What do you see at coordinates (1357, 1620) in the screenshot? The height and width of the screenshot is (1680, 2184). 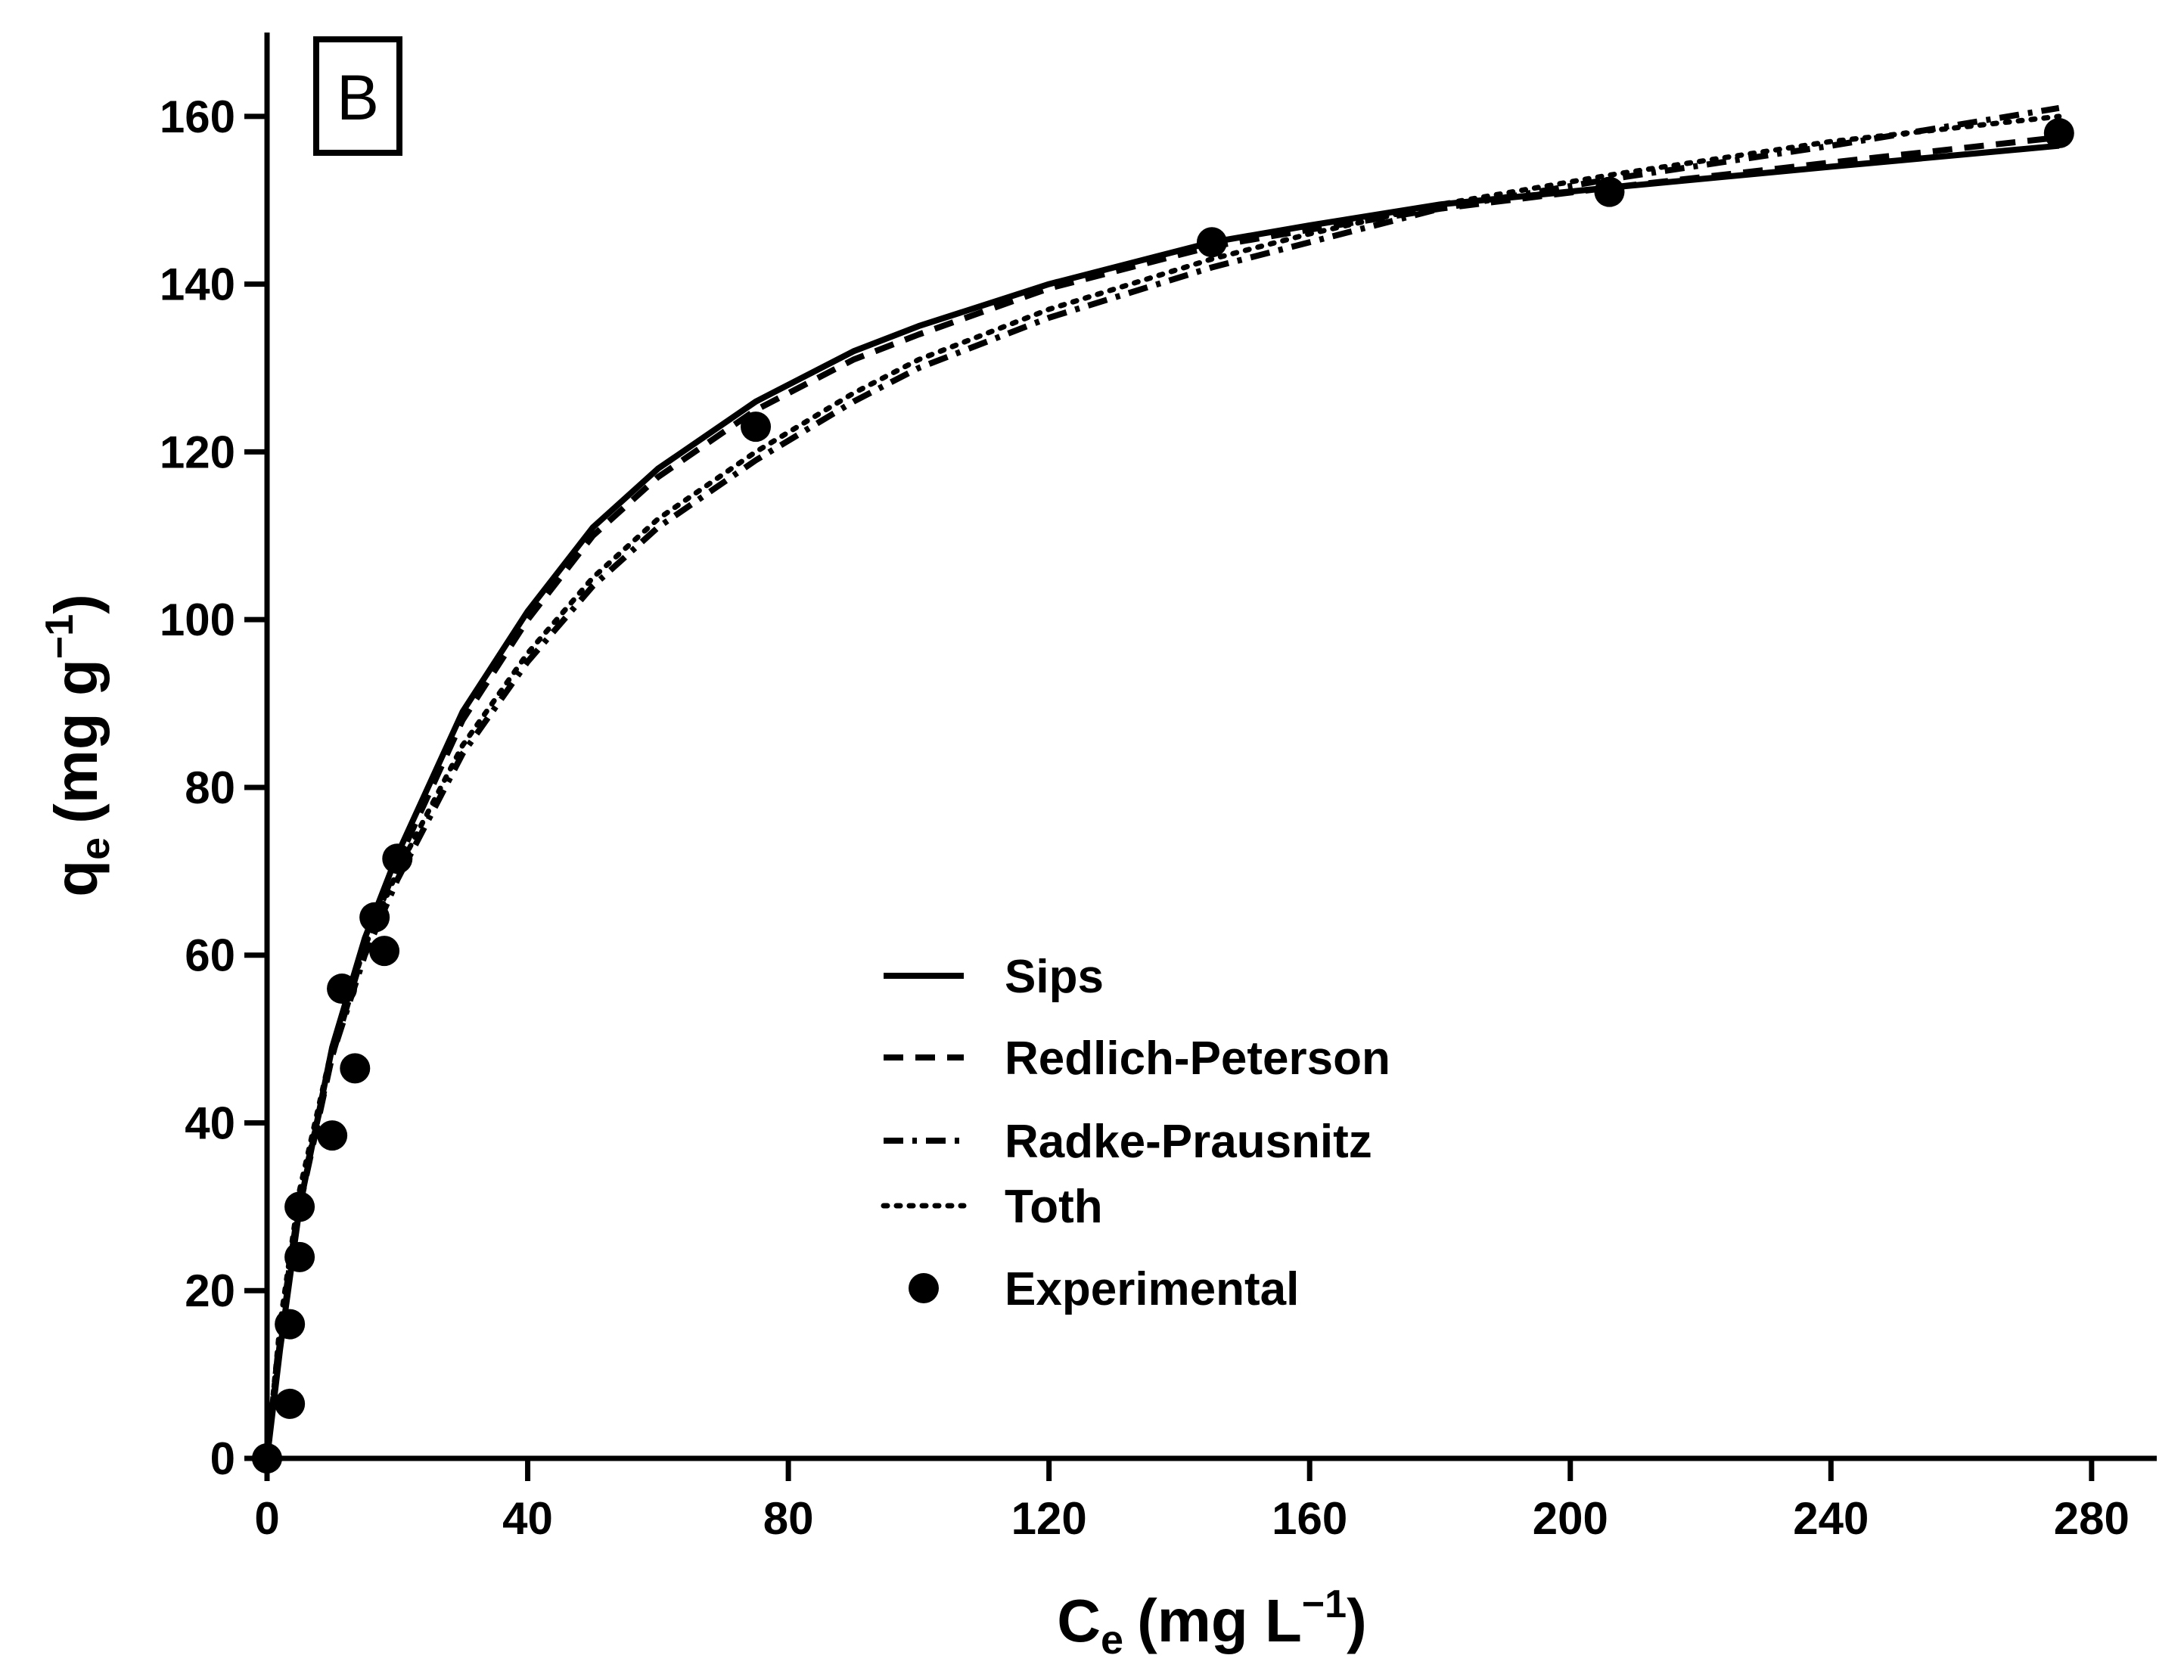 I see `x-axis-title-end: )` at bounding box center [1357, 1620].